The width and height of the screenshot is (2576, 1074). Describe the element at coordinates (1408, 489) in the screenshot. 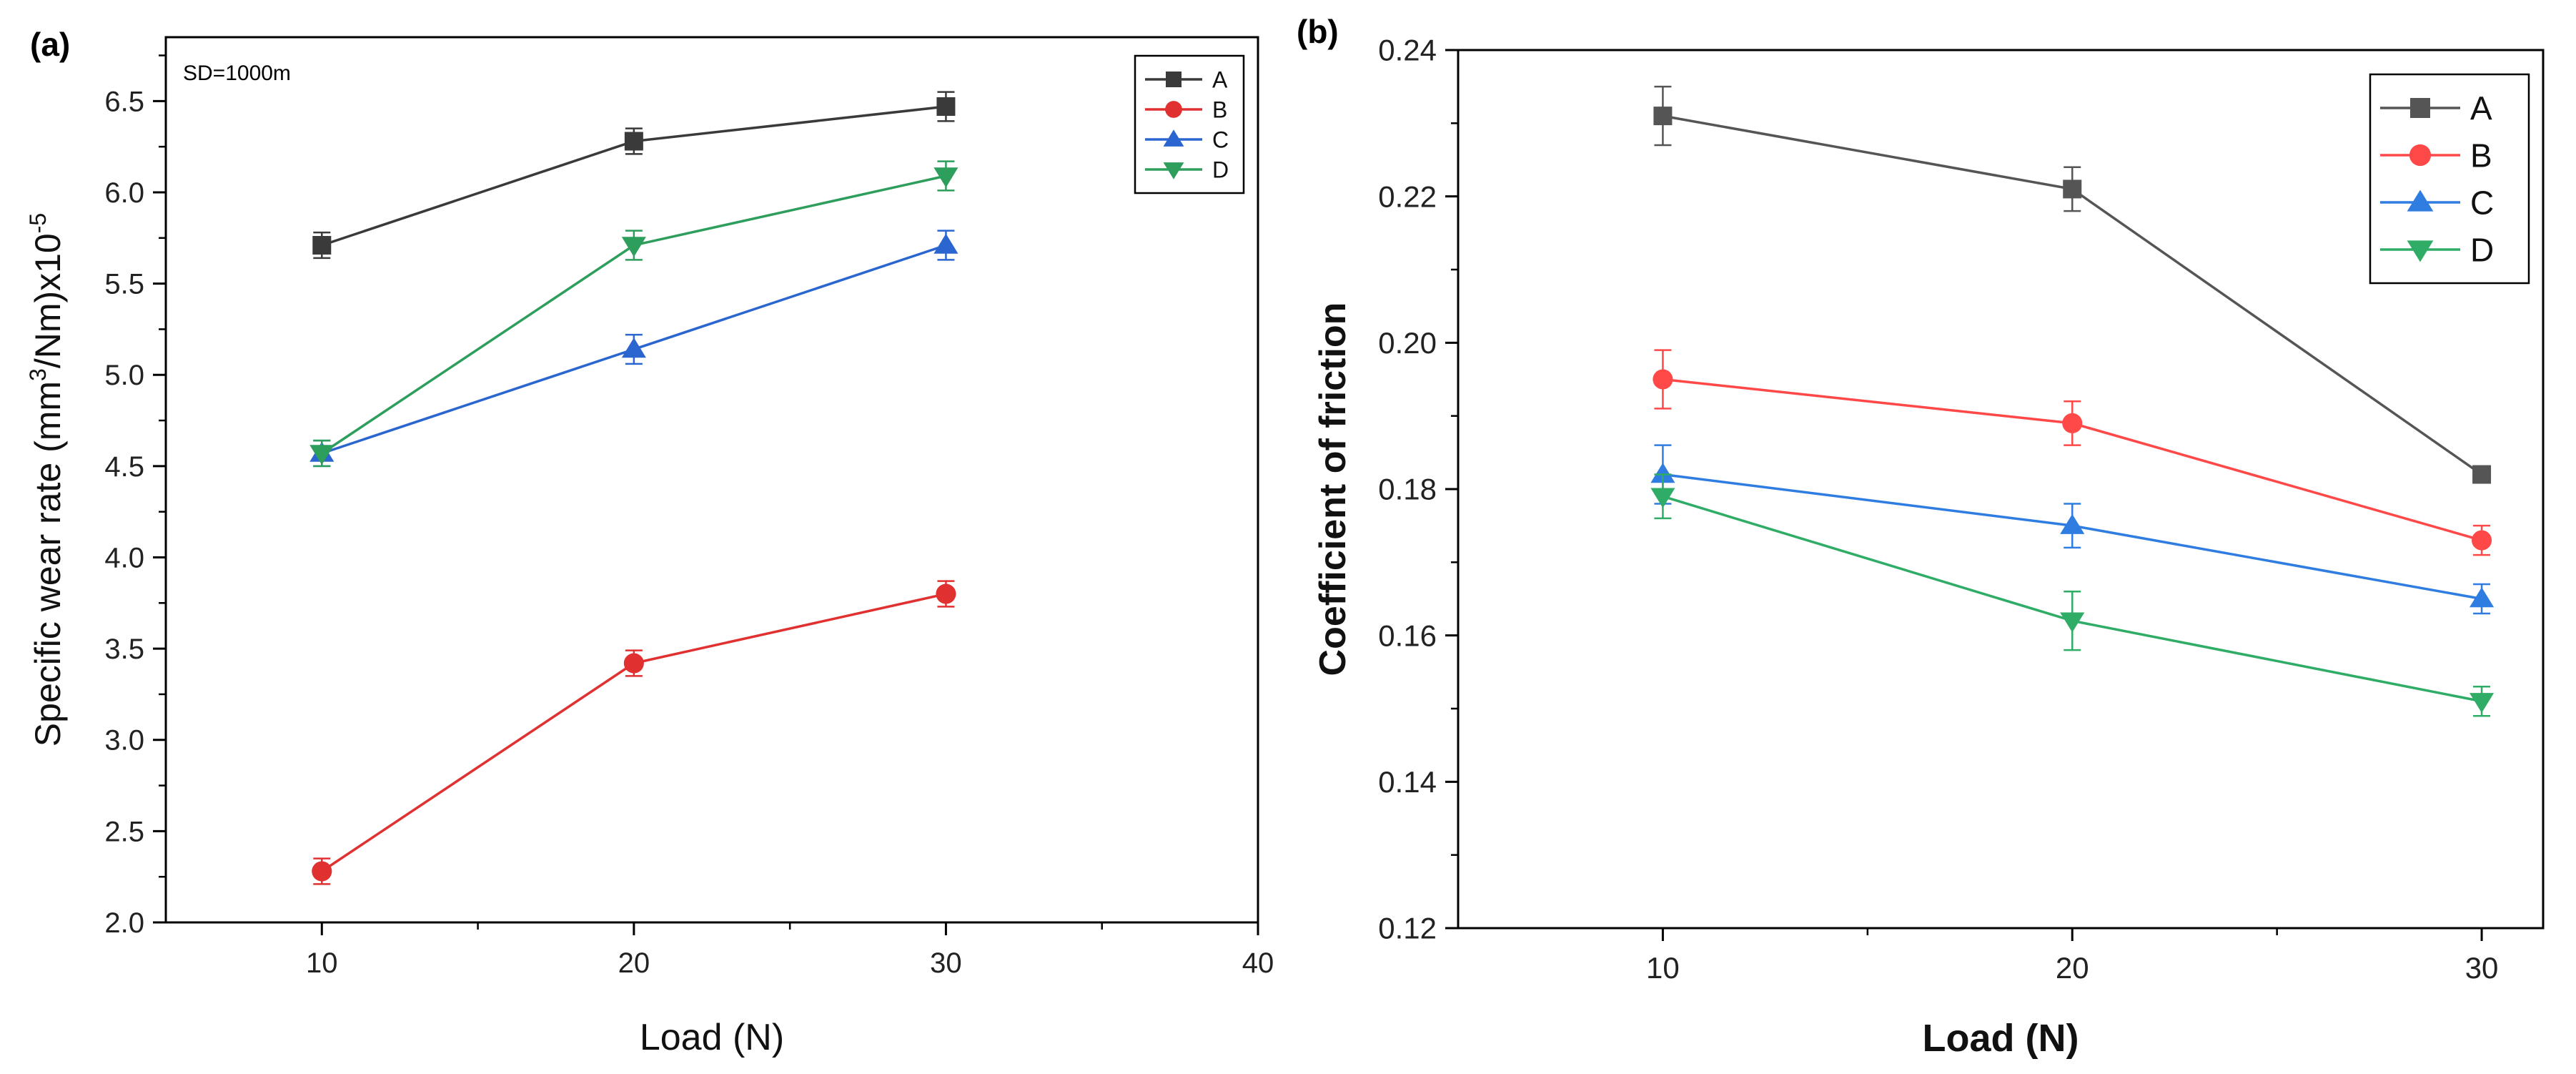

I see `y-tick-label: 0.18` at that location.